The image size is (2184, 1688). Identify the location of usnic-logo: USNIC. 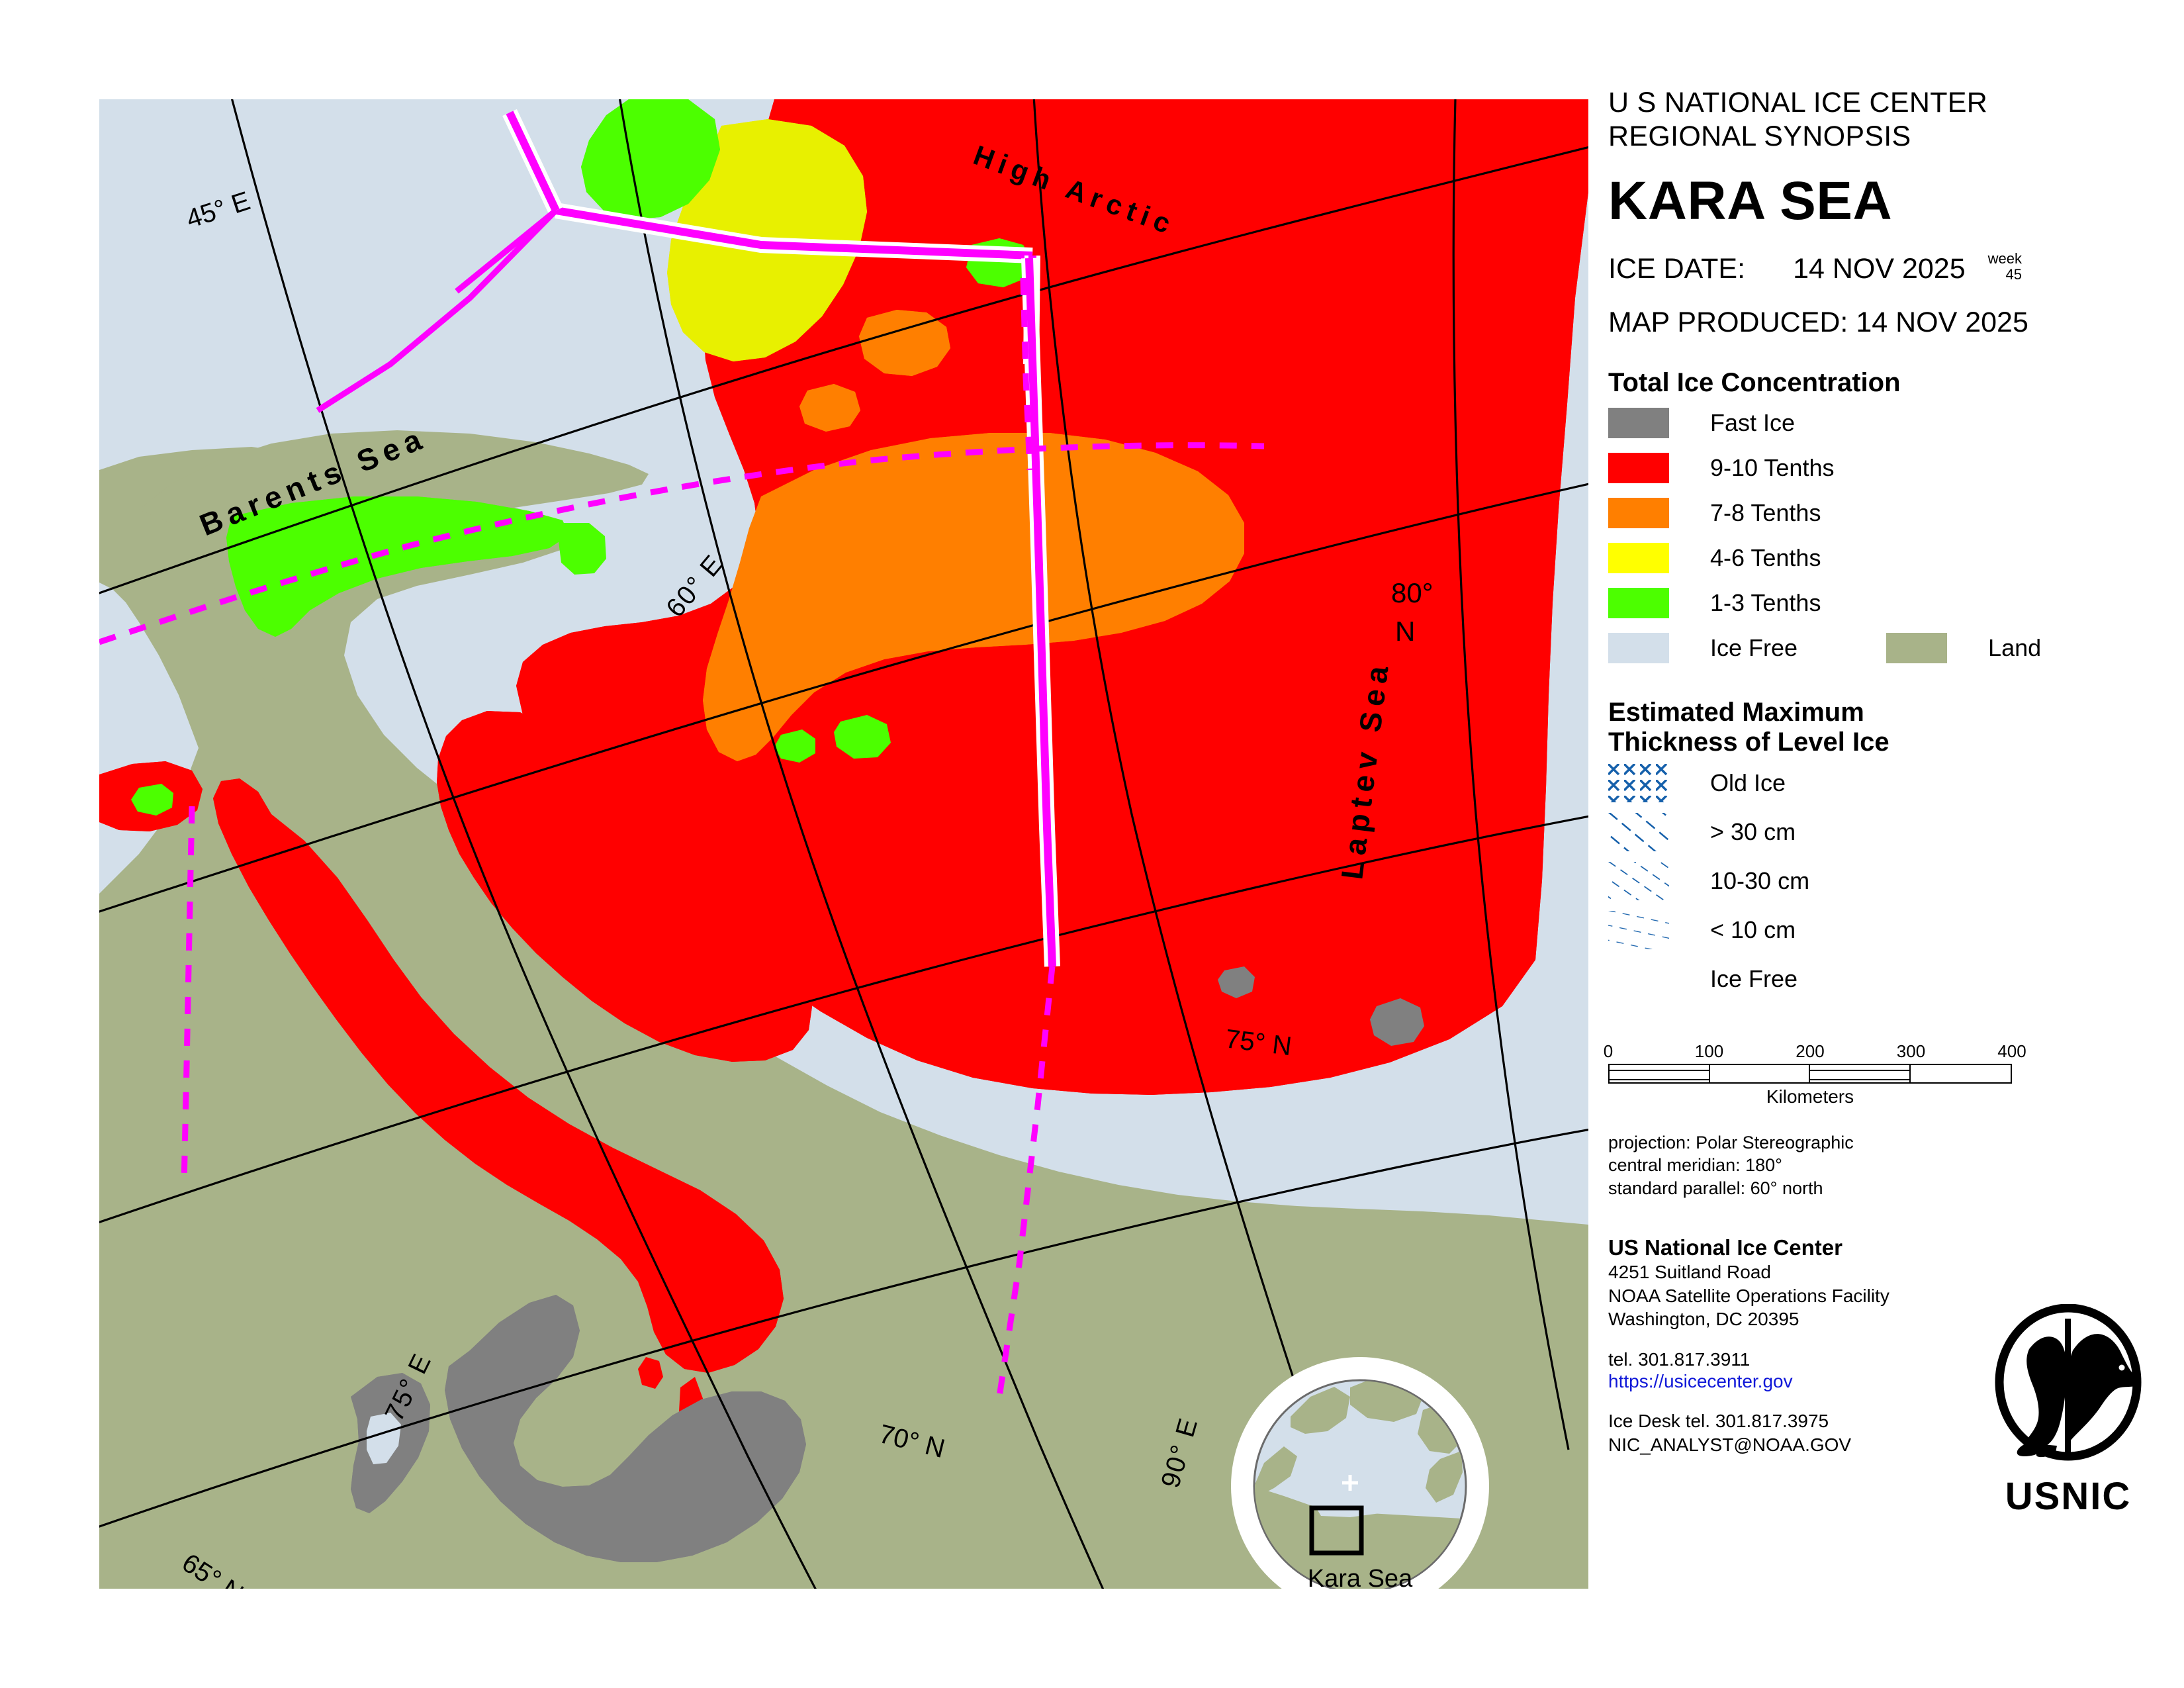
(2068, 1413).